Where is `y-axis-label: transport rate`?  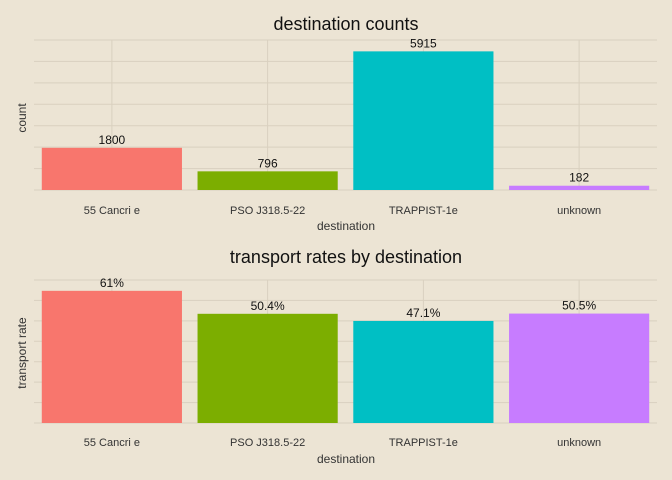 y-axis-label: transport rate is located at coordinates (22, 353).